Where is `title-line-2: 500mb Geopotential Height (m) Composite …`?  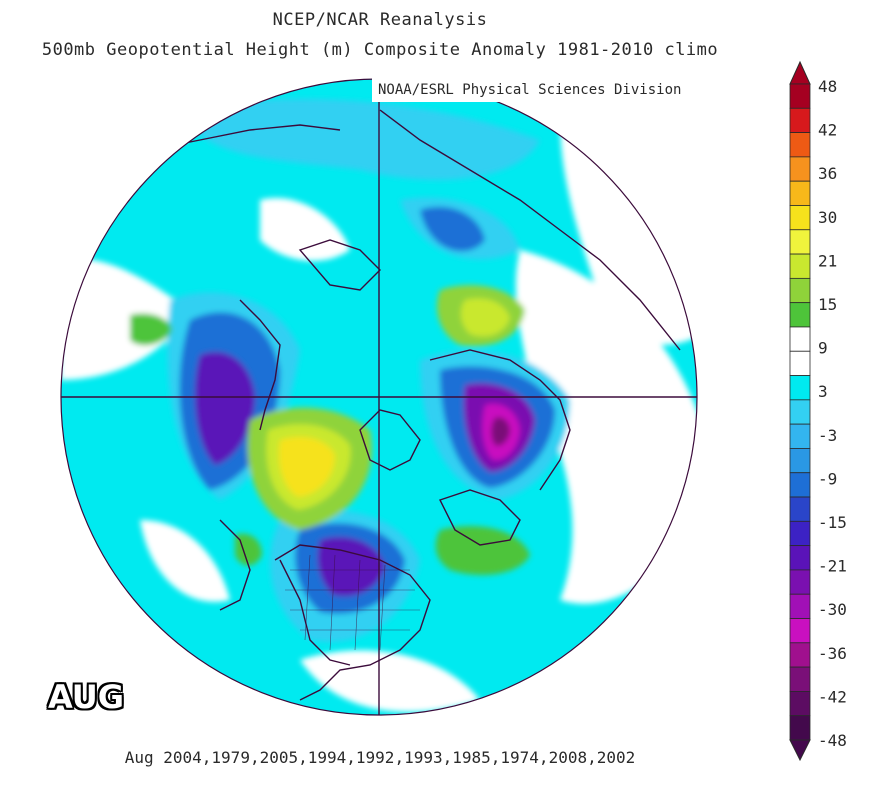 title-line-2: 500mb Geopotential Height (m) Composite … is located at coordinates (380, 50).